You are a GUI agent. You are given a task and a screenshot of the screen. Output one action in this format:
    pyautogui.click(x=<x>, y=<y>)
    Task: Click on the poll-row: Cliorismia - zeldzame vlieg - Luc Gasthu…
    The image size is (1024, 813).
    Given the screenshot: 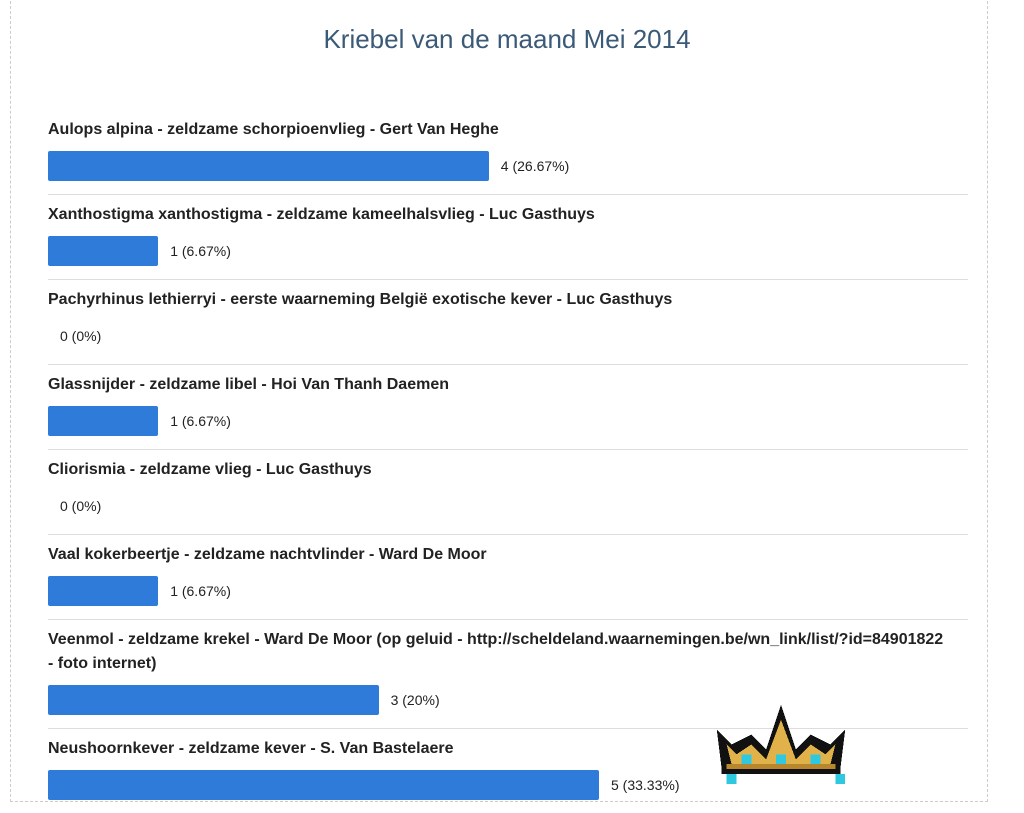 What is the action you would take?
    pyautogui.click(x=508, y=492)
    